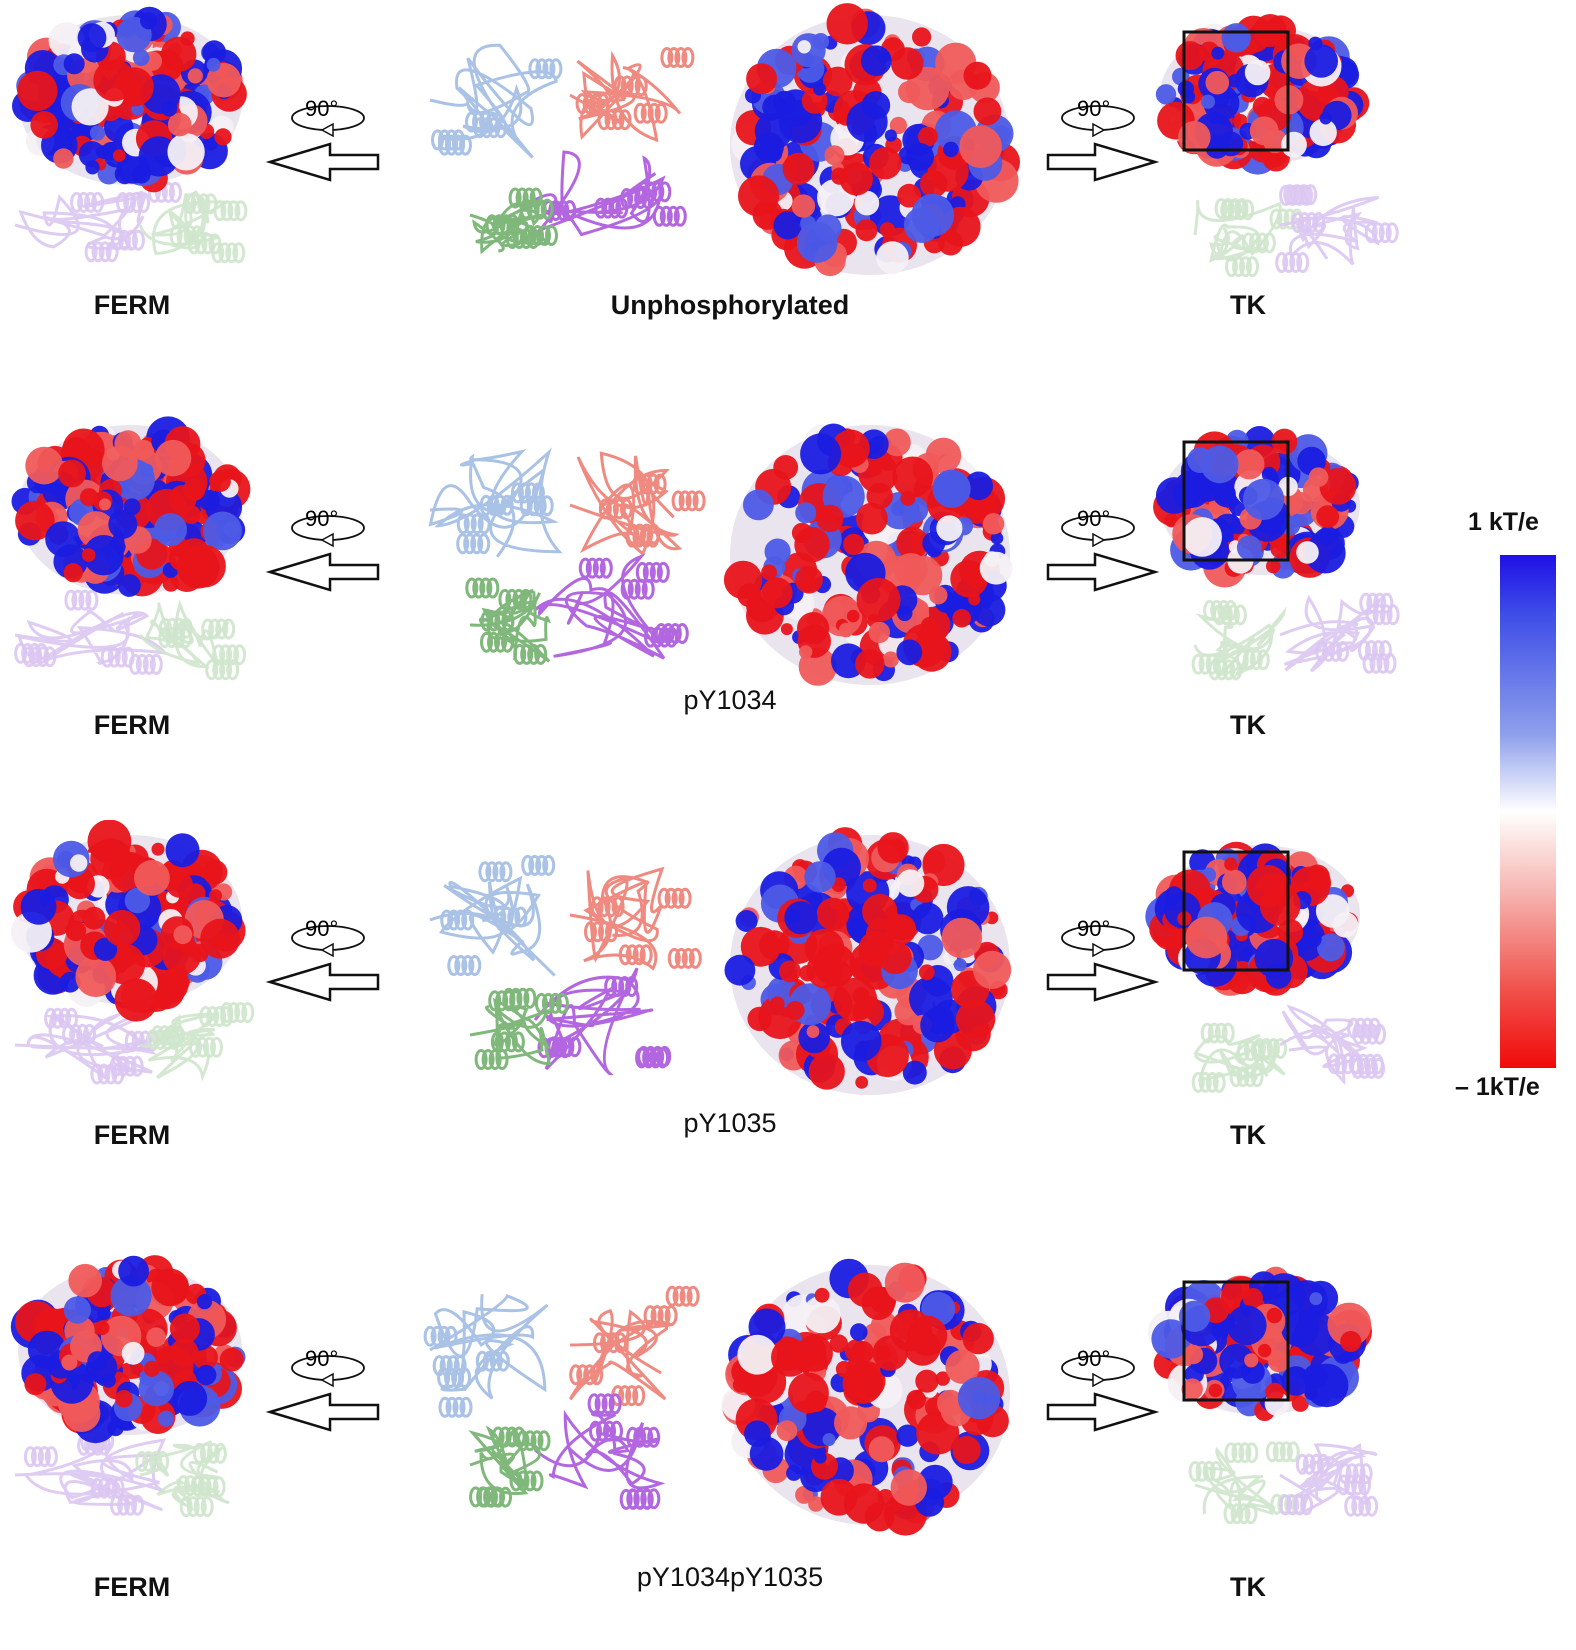 Image resolution: width=1576 pixels, height=1650 pixels. Describe the element at coordinates (1528, 811) in the screenshot. I see `electrostatic-colorbar` at that location.